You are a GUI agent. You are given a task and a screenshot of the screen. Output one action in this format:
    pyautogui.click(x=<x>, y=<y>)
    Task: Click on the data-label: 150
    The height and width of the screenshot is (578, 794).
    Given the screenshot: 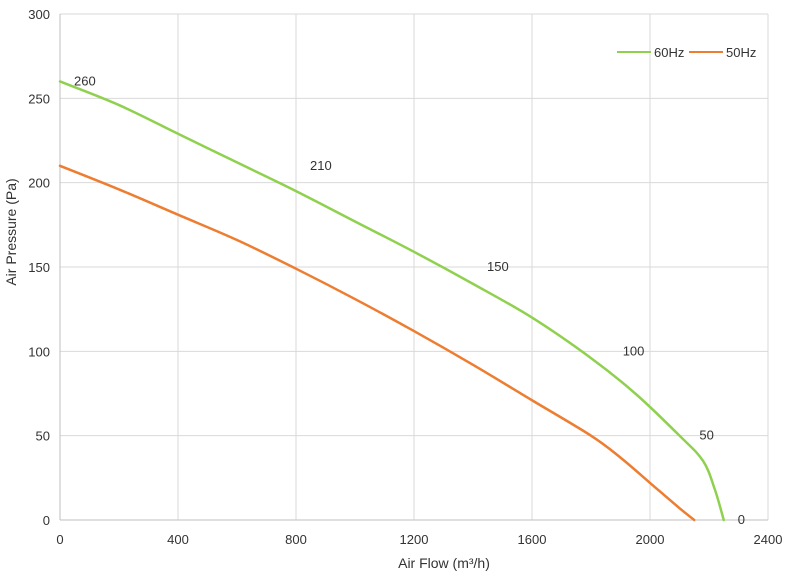 What is the action you would take?
    pyautogui.click(x=498, y=266)
    